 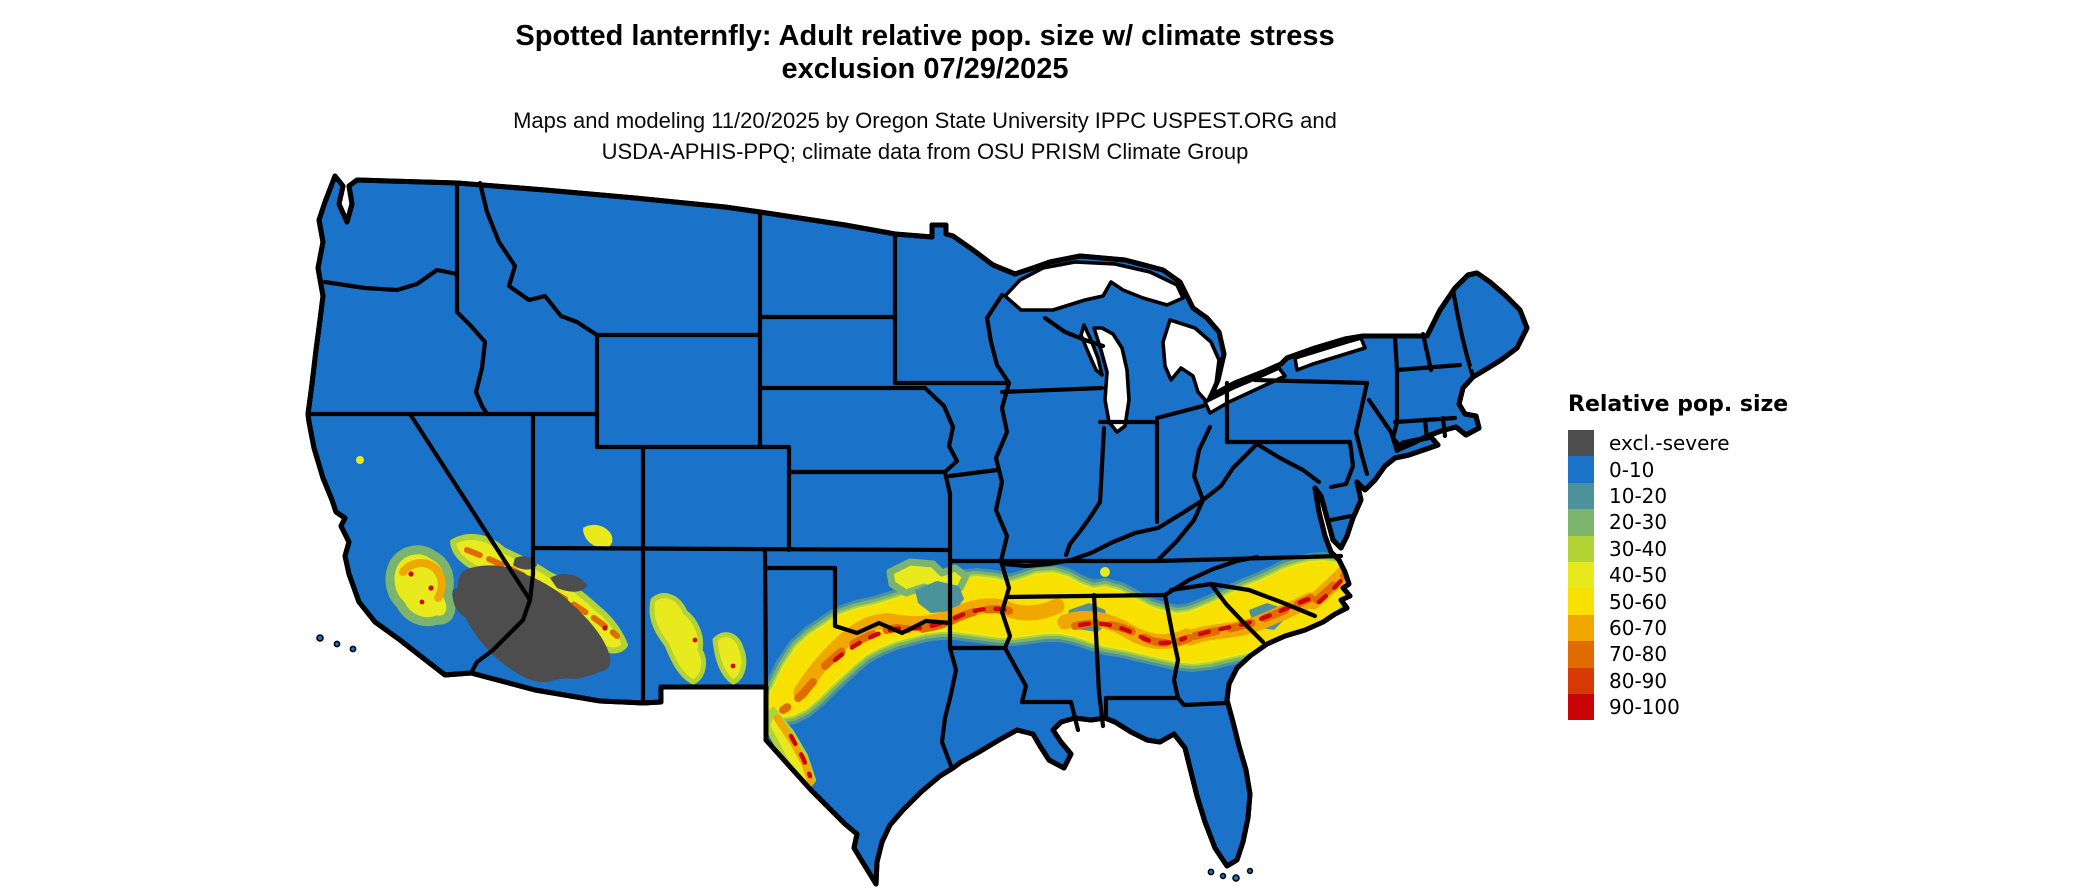 What do you see at coordinates (1718, 680) in the screenshot?
I see `legend-entry: 80-90` at bounding box center [1718, 680].